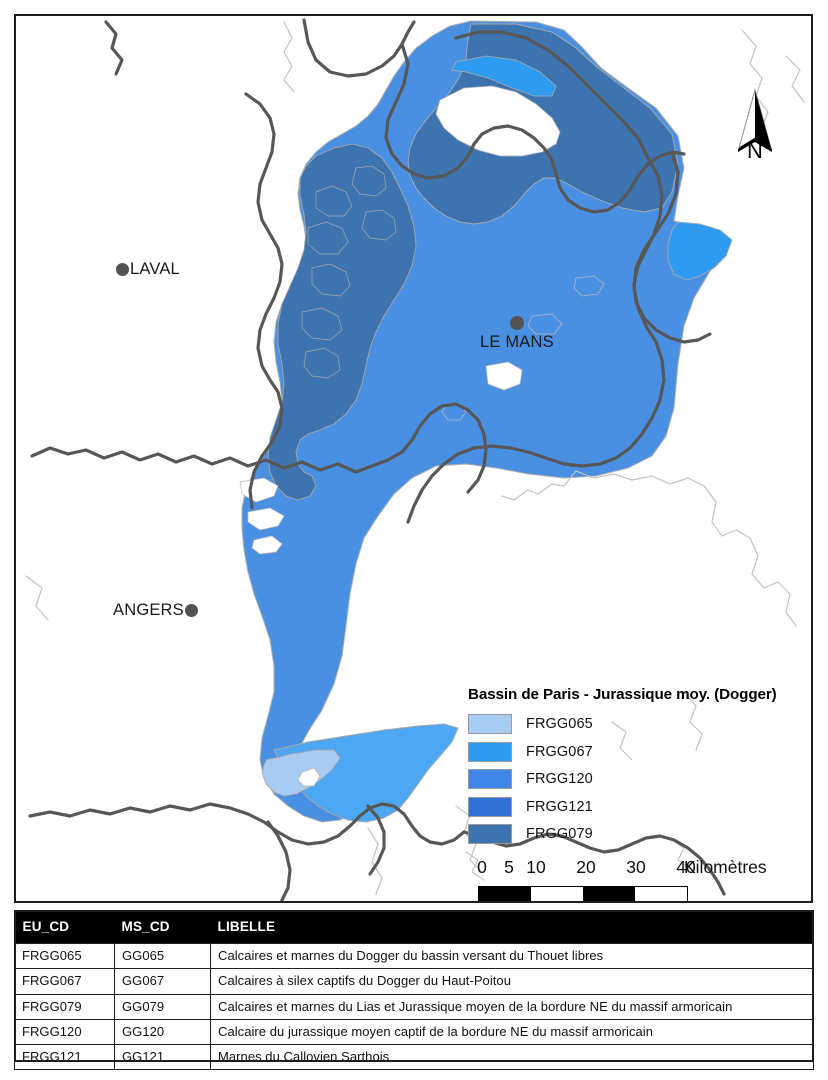 This screenshot has width=828, height=1080. Describe the element at coordinates (498, 121) in the screenshot. I see `aquifer-hole-north` at that location.